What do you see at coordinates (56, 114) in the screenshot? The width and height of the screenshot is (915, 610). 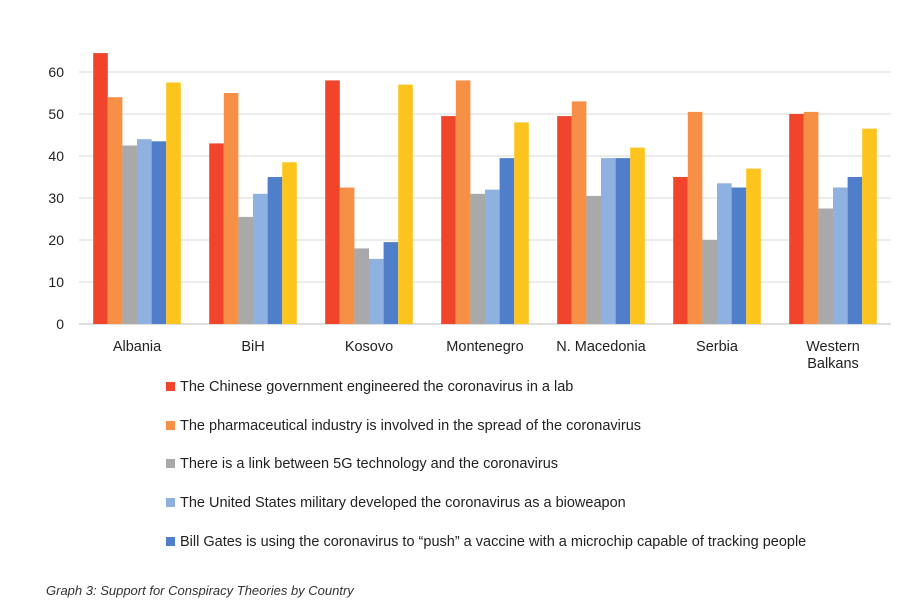 I see `y-tick-label: 50` at bounding box center [56, 114].